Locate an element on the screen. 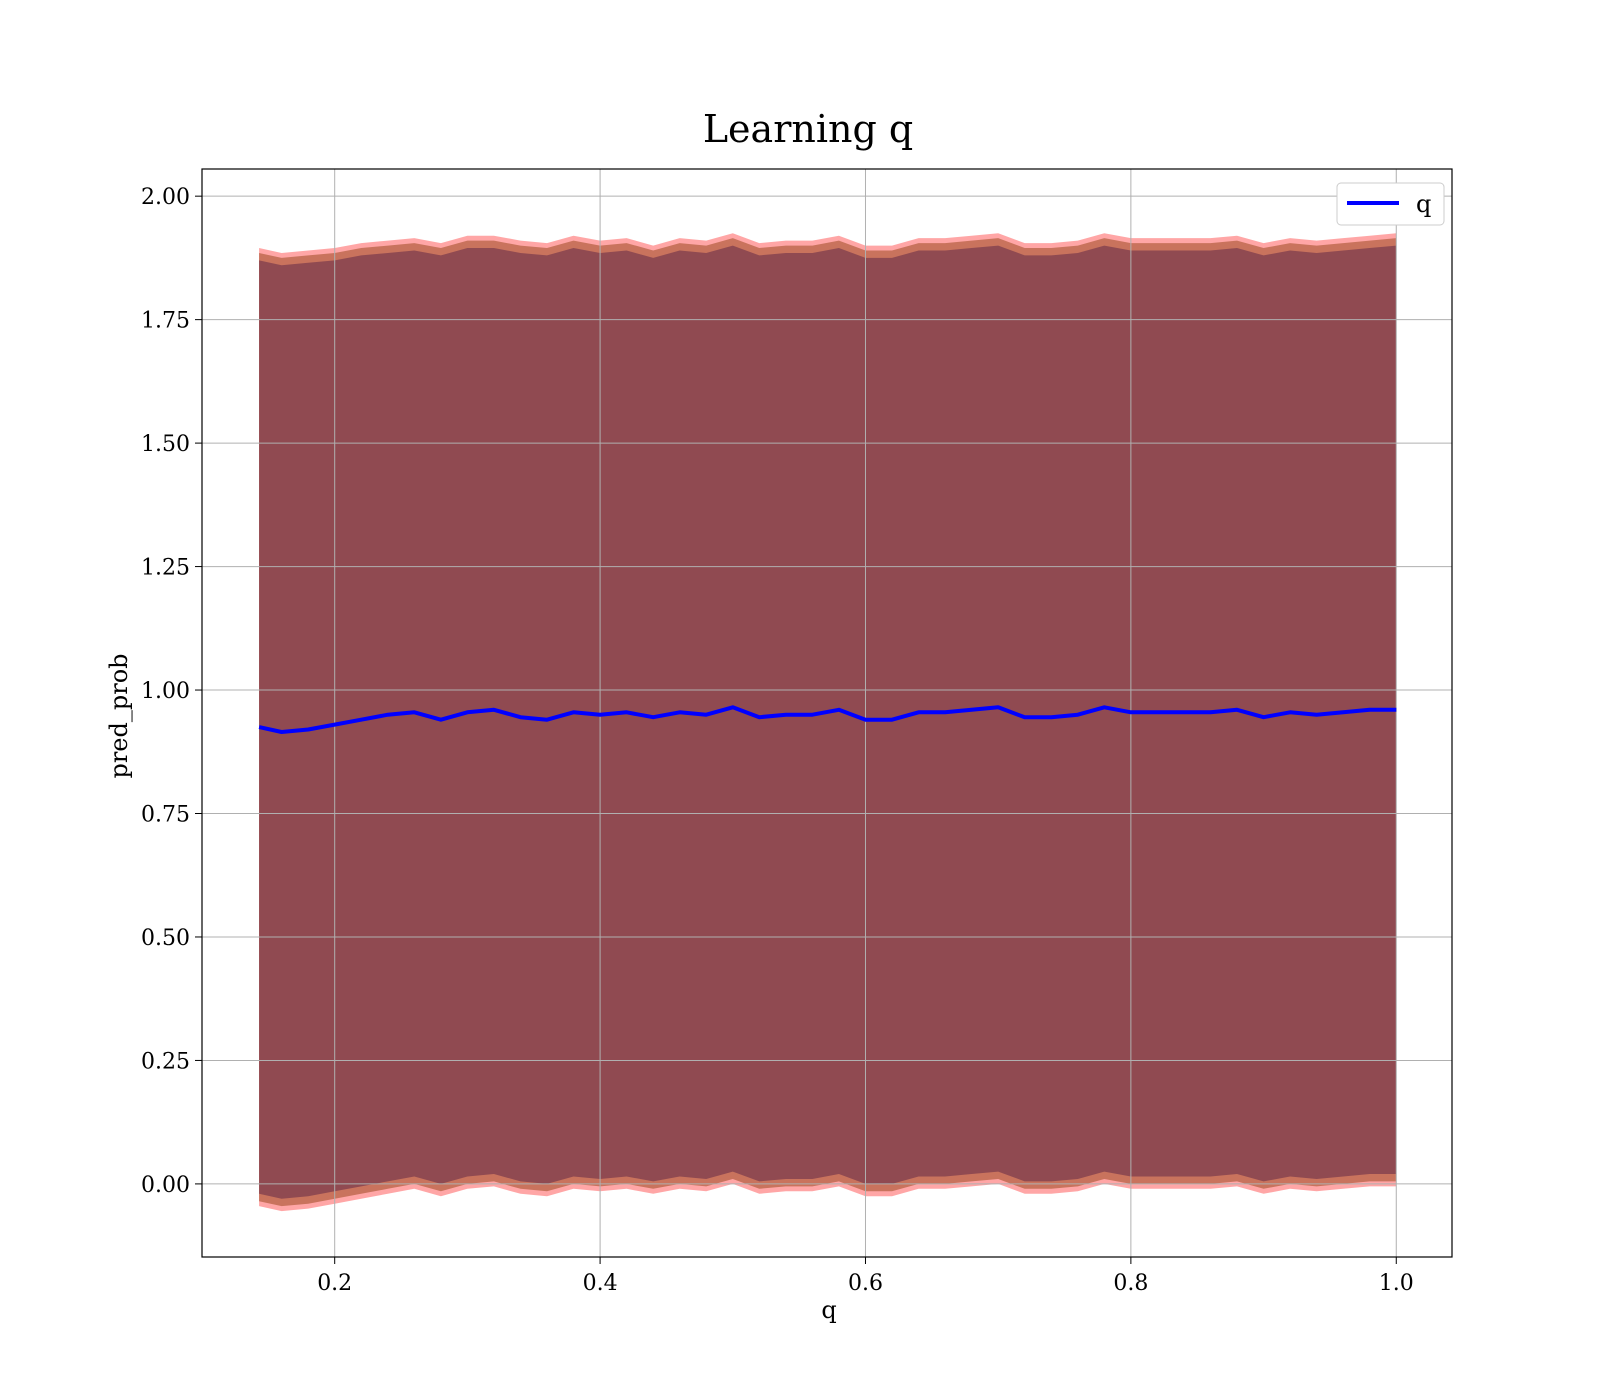 The height and width of the screenshot is (1400, 1600). y-tick-label: 0.00 is located at coordinates (165, 1185).